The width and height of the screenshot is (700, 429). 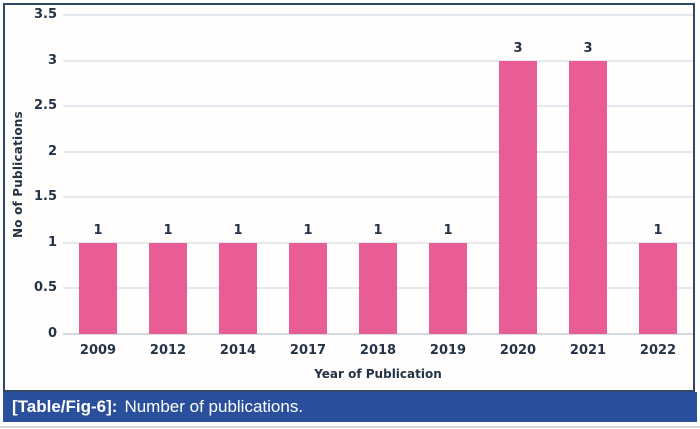 I want to click on y-tick-label: 1, so click(x=52, y=242).